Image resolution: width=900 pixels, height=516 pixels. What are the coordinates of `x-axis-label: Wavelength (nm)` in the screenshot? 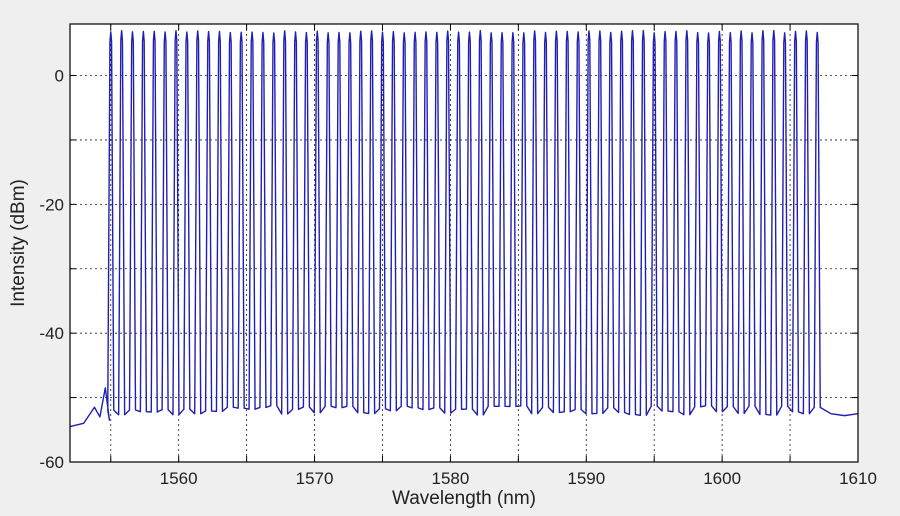 It's located at (464, 498).